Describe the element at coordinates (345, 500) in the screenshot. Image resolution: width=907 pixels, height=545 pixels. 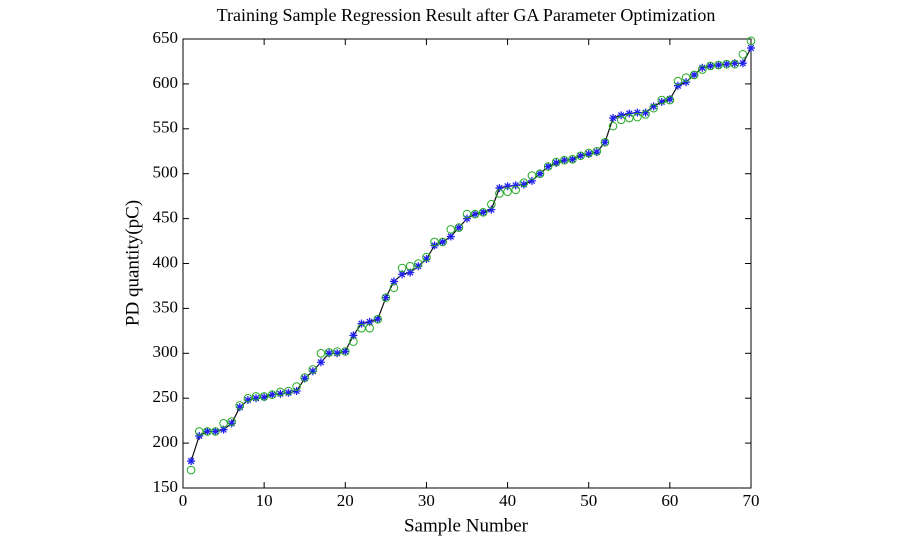
I see `x-tick-label: 20` at that location.